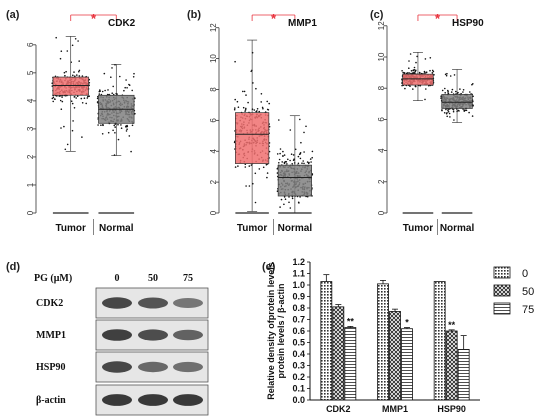  What do you see at coordinates (188, 278) in the screenshot?
I see `dose-75: 75` at bounding box center [188, 278].